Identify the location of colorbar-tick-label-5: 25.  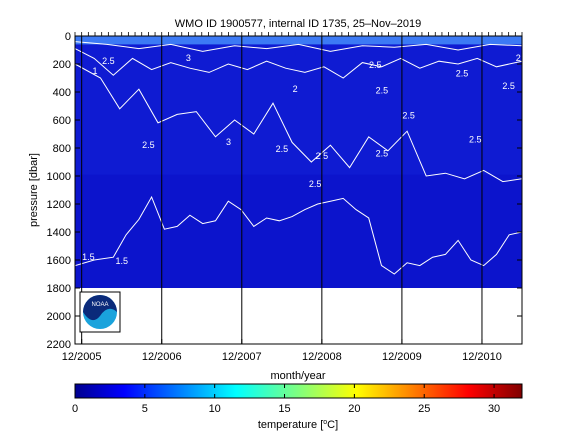
(424, 409).